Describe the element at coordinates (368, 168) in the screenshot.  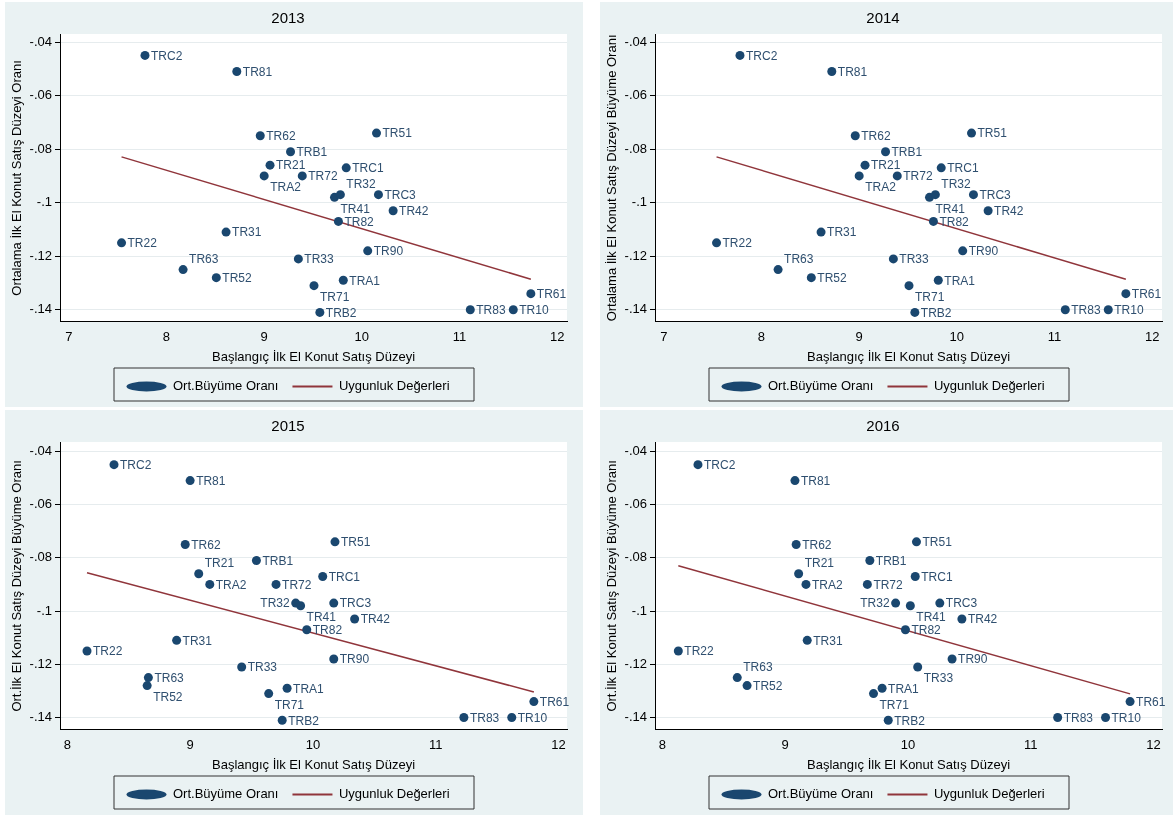
I see `annotation: TRC1` at that location.